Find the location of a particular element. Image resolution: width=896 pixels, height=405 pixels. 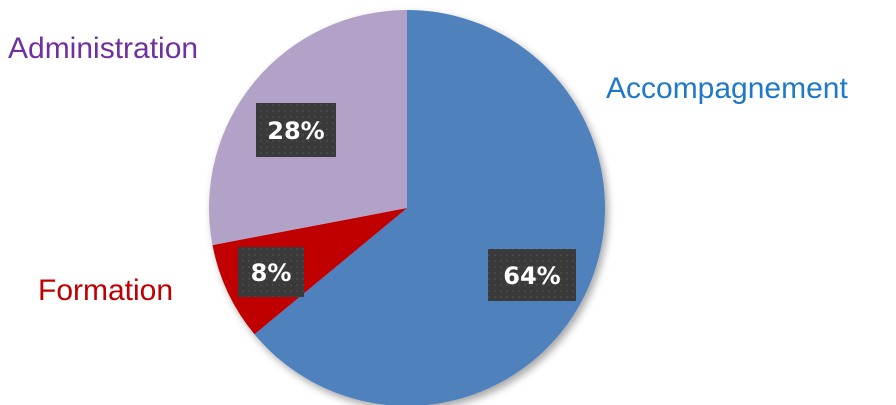

data-label-box-administration is located at coordinates (296, 130).